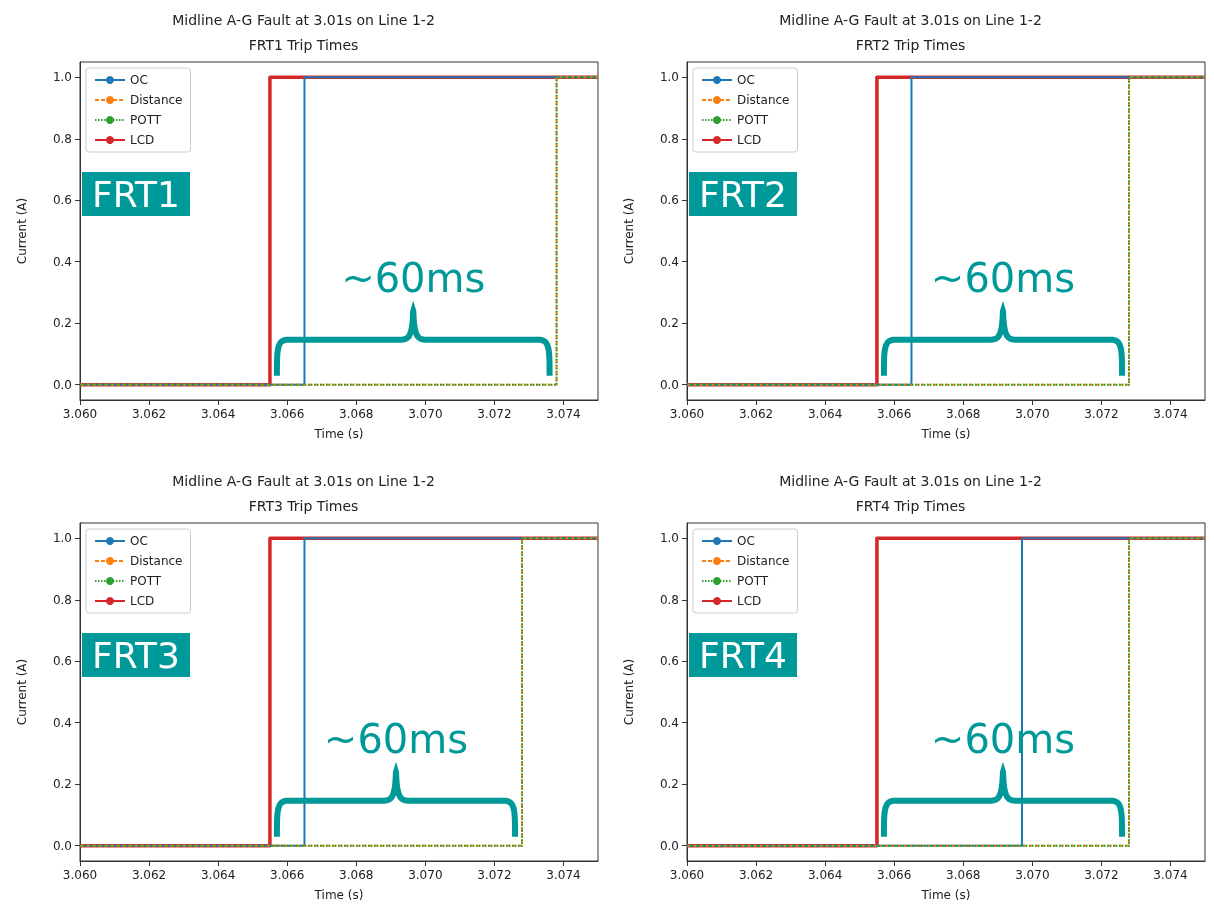 The height and width of the screenshot is (922, 1214). I want to click on annotation: FRT4, so click(743, 655).